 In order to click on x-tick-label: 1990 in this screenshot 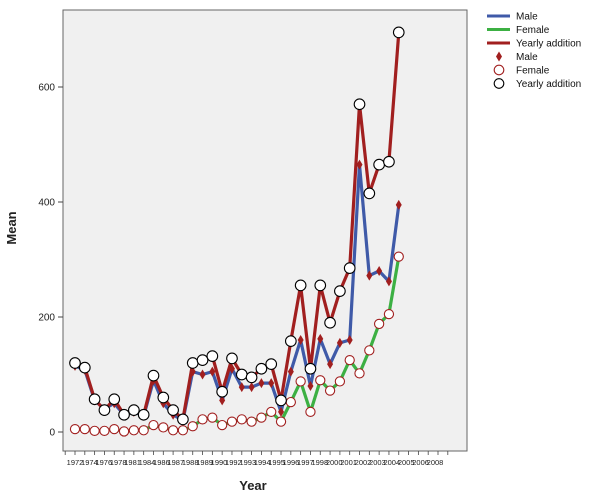, I will do `click(219, 462)`.